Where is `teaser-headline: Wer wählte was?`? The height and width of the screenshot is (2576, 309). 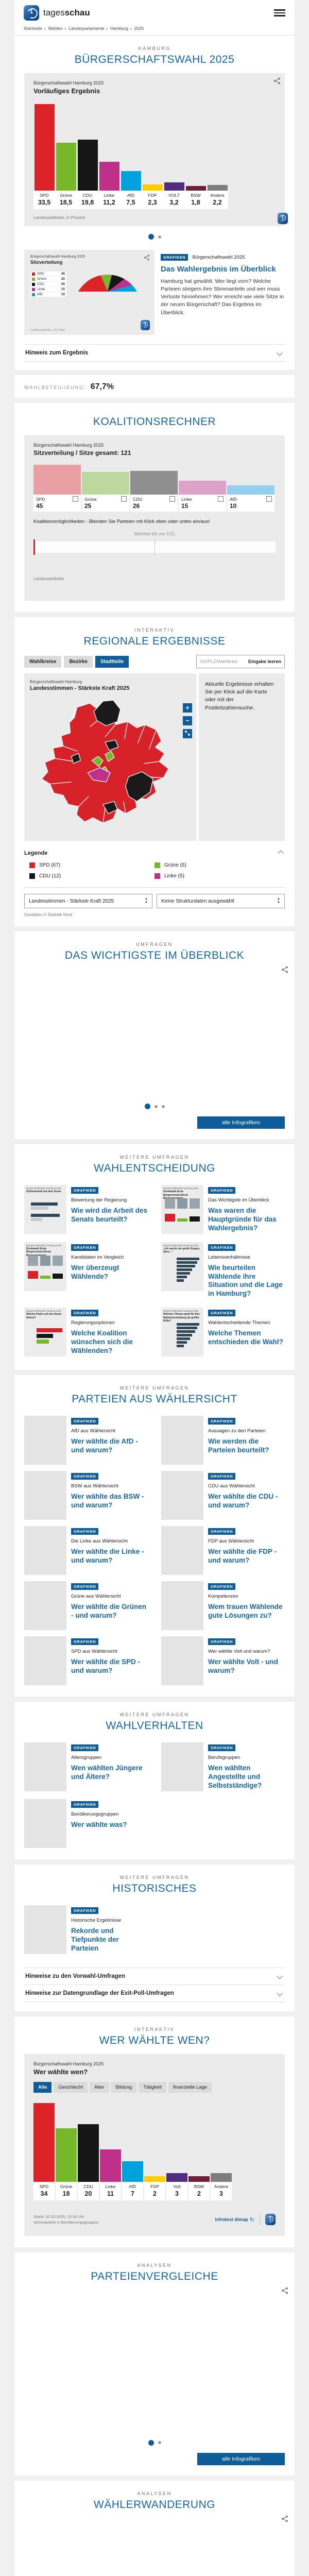
teaser-headline: Wer wählte was? is located at coordinates (99, 1825).